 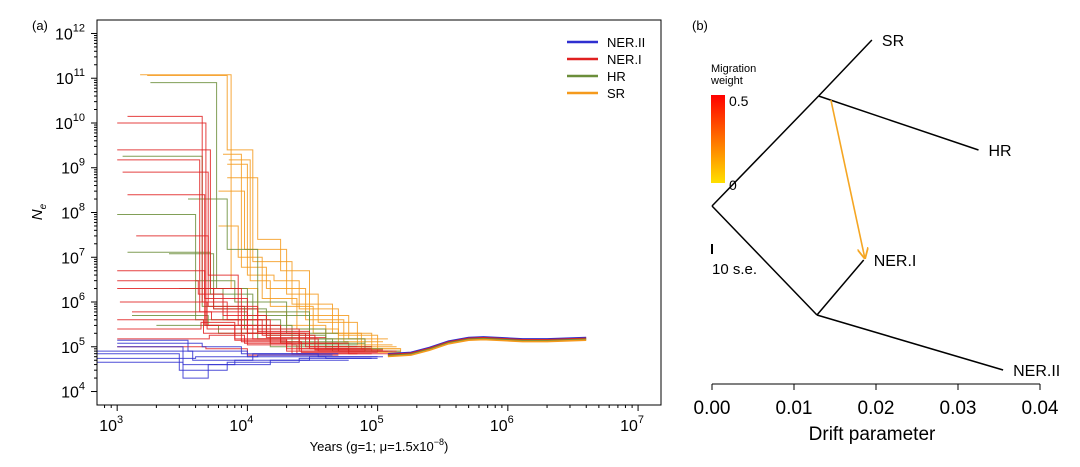 I want to click on y-axis-label: Ne, so click(x=39, y=211).